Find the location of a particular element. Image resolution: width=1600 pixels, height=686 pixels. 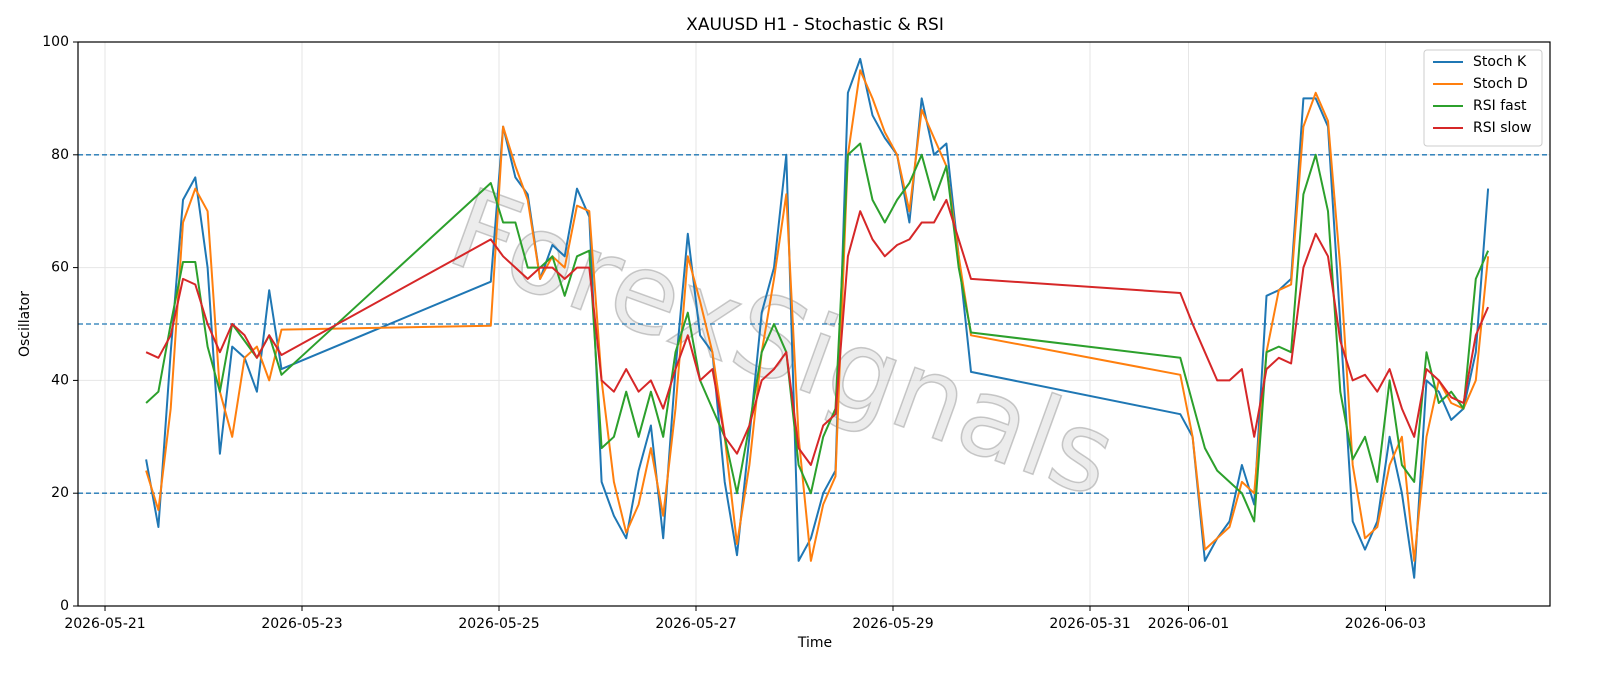

y-axis-label: Oscillator is located at coordinates (25, 324).